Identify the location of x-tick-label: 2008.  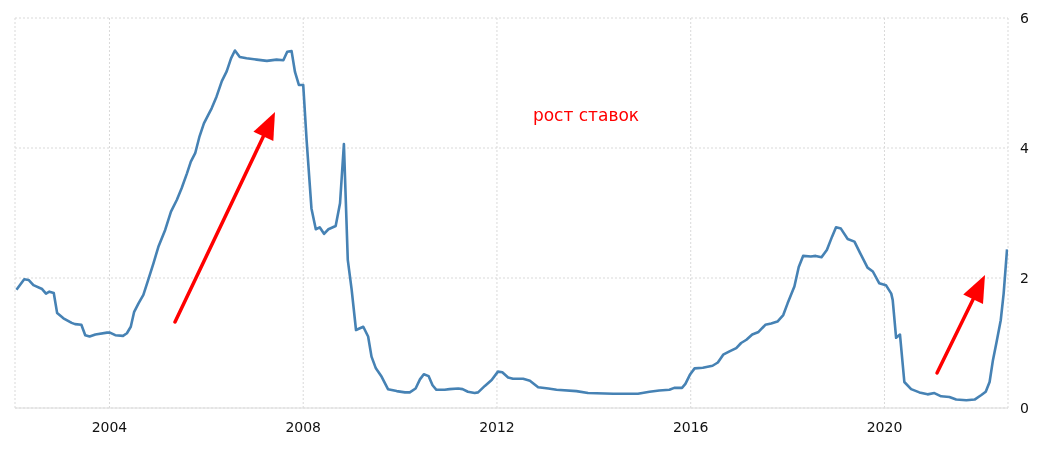
(303, 426).